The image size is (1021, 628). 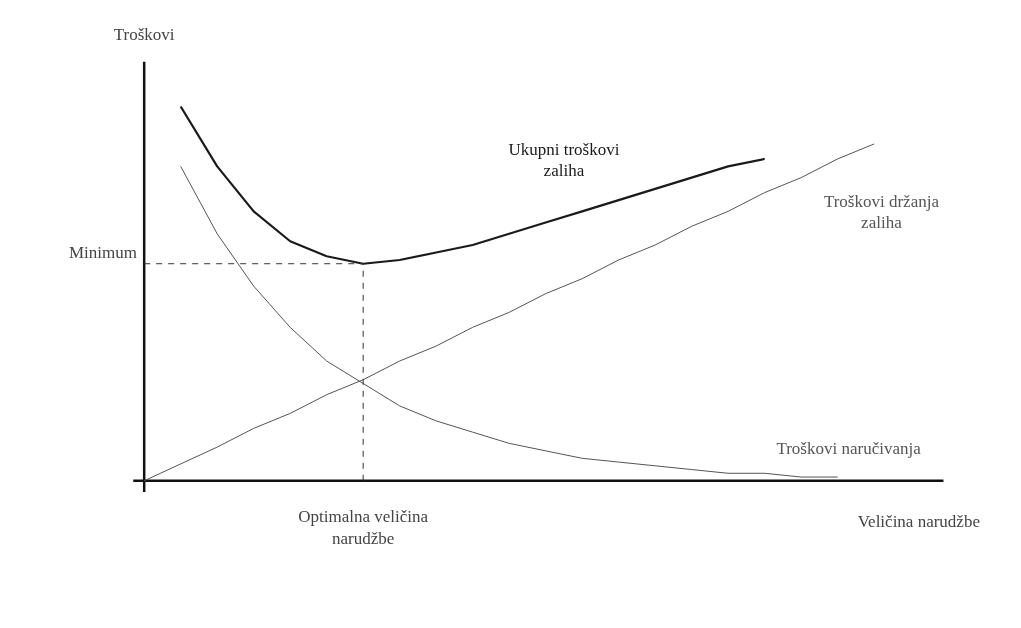 What do you see at coordinates (849, 449) in the screenshot?
I see `series-label: Troškovi naručivanja` at bounding box center [849, 449].